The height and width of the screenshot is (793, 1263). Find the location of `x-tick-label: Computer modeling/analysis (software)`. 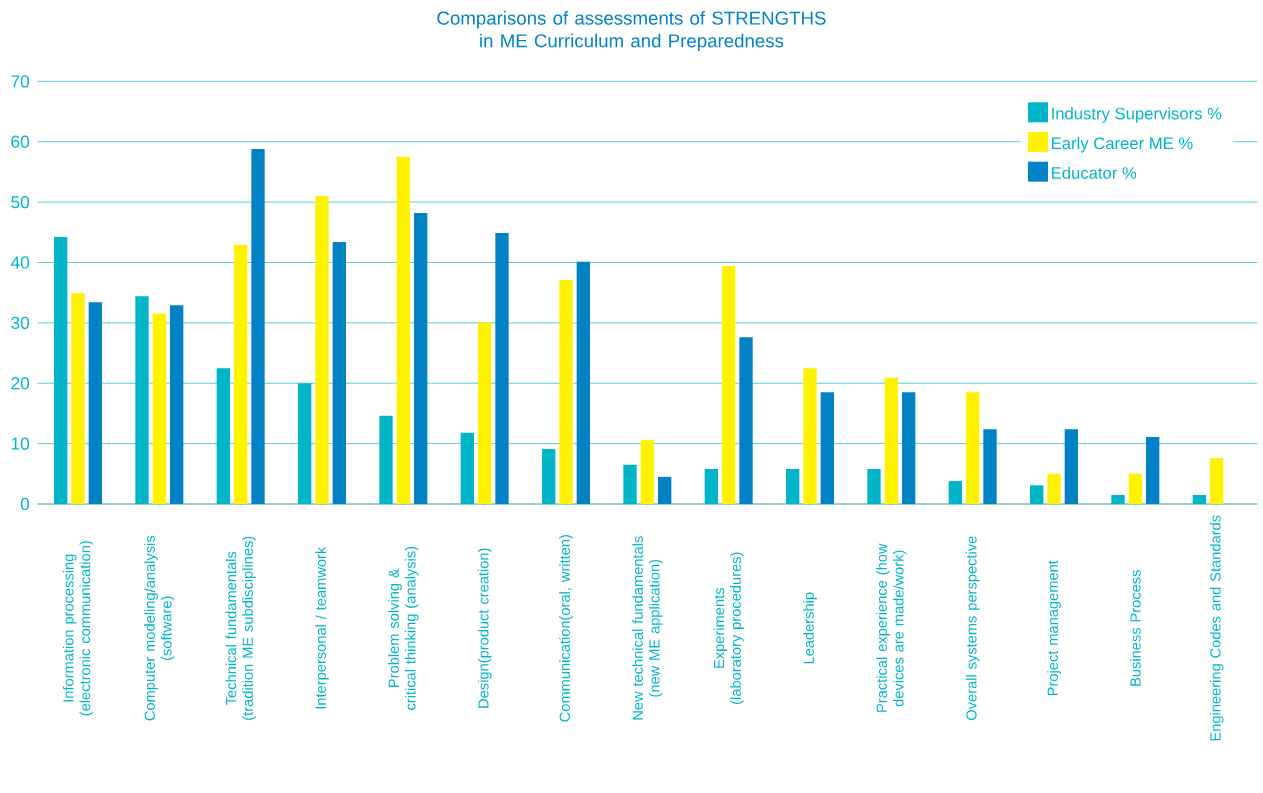

x-tick-label: Computer modeling/analysis (software) is located at coordinates (159, 628).